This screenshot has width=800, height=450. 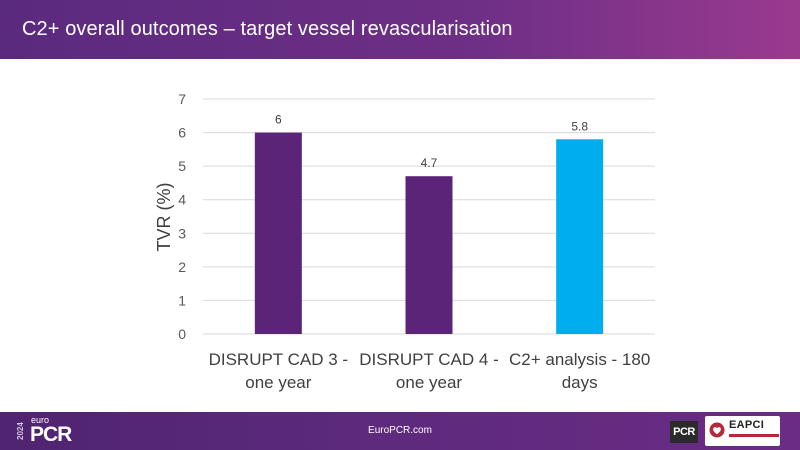 I want to click on x-category-label: C2+ analysis - 180, so click(x=579, y=359).